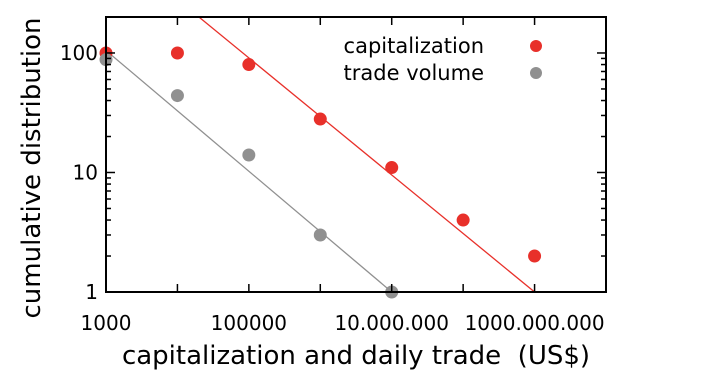  Describe the element at coordinates (32, 168) in the screenshot. I see `y-axis-title: cumulative distribution` at that location.